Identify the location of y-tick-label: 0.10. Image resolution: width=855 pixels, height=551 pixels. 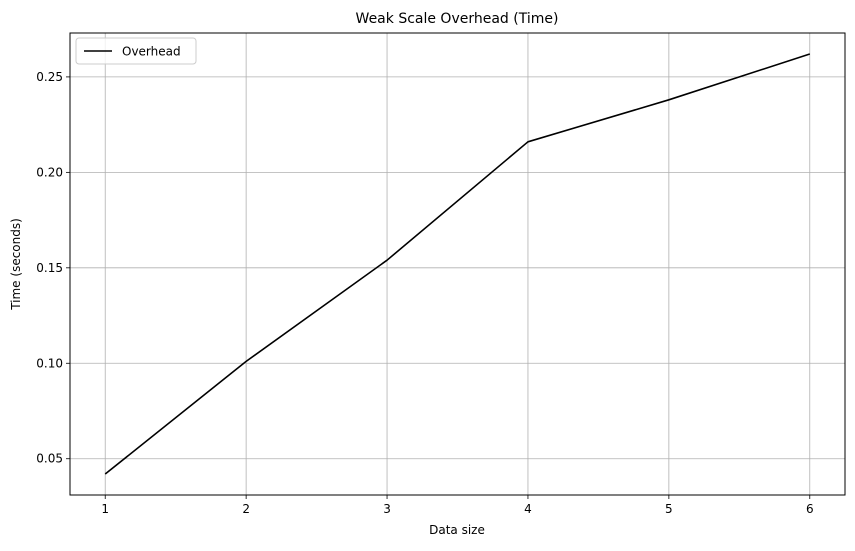
(49, 363).